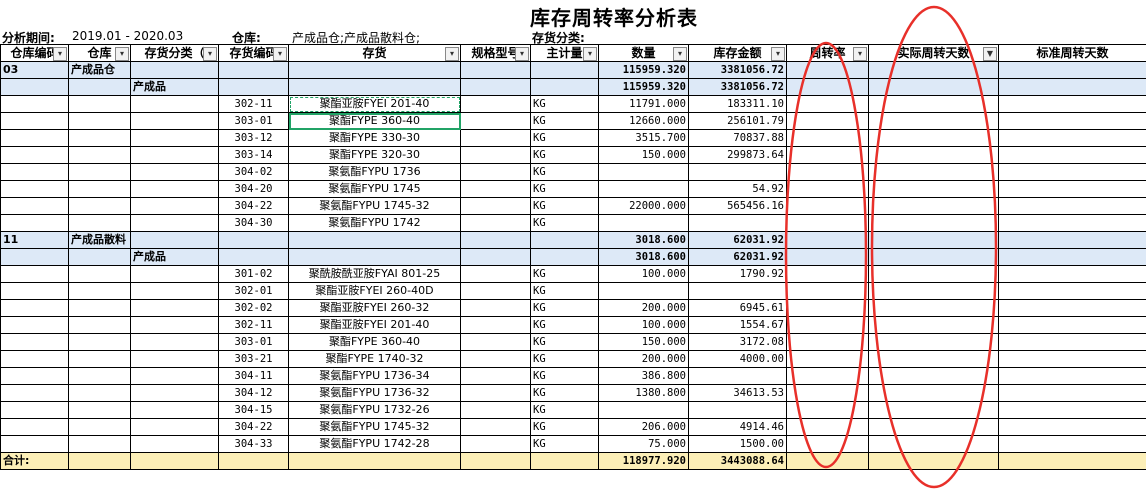  I want to click on column-header: 标准周转天数, so click(1072, 53).